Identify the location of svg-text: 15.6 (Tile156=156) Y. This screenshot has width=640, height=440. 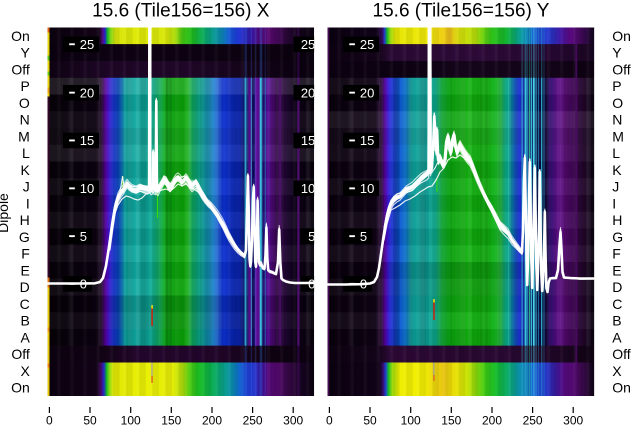
(461, 10).